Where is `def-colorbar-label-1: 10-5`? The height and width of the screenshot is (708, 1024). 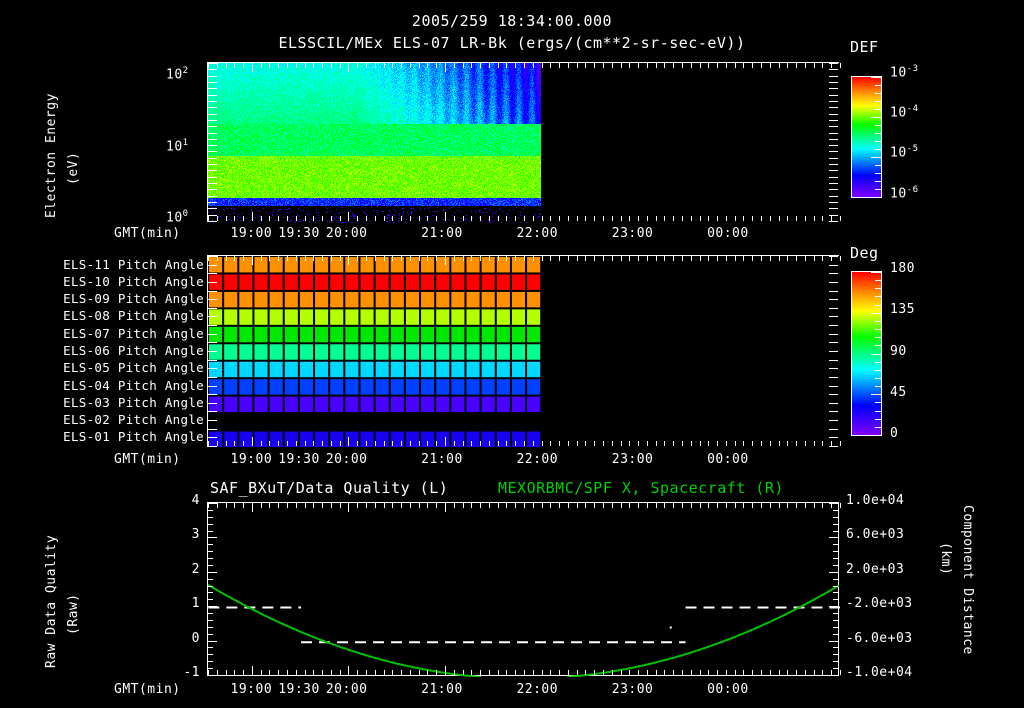
def-colorbar-label-1: 10-5 is located at coordinates (904, 152).